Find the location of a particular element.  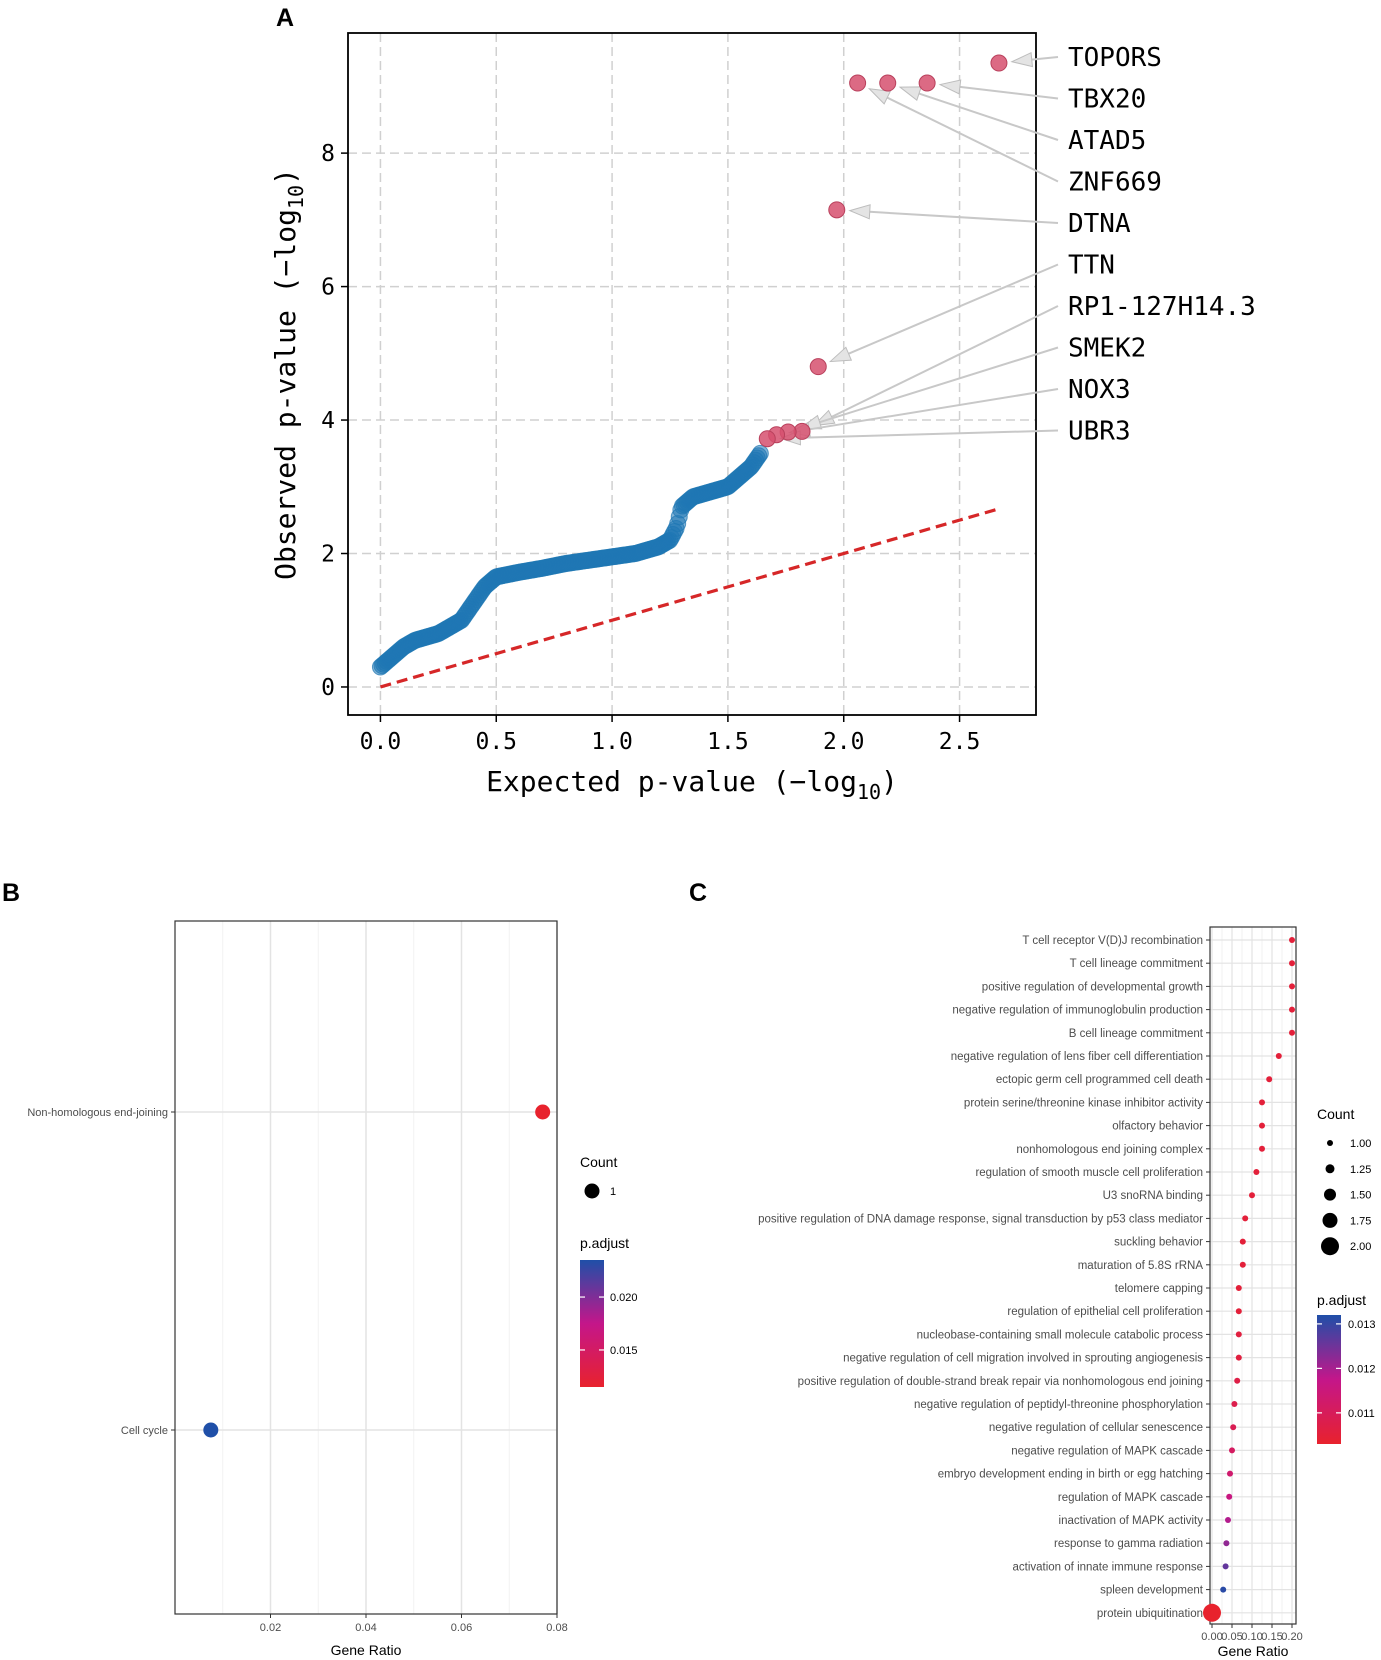

term-label: olfactory behavior is located at coordinates (1157, 1127).